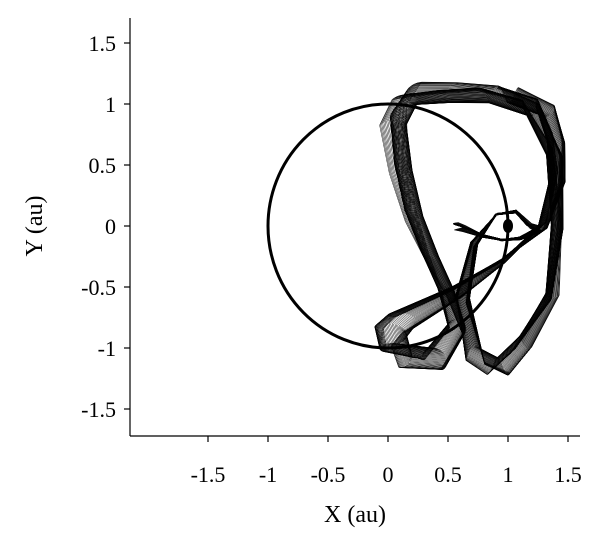 The image size is (600, 548). Describe the element at coordinates (508, 226) in the screenshot. I see `body-marker` at that location.